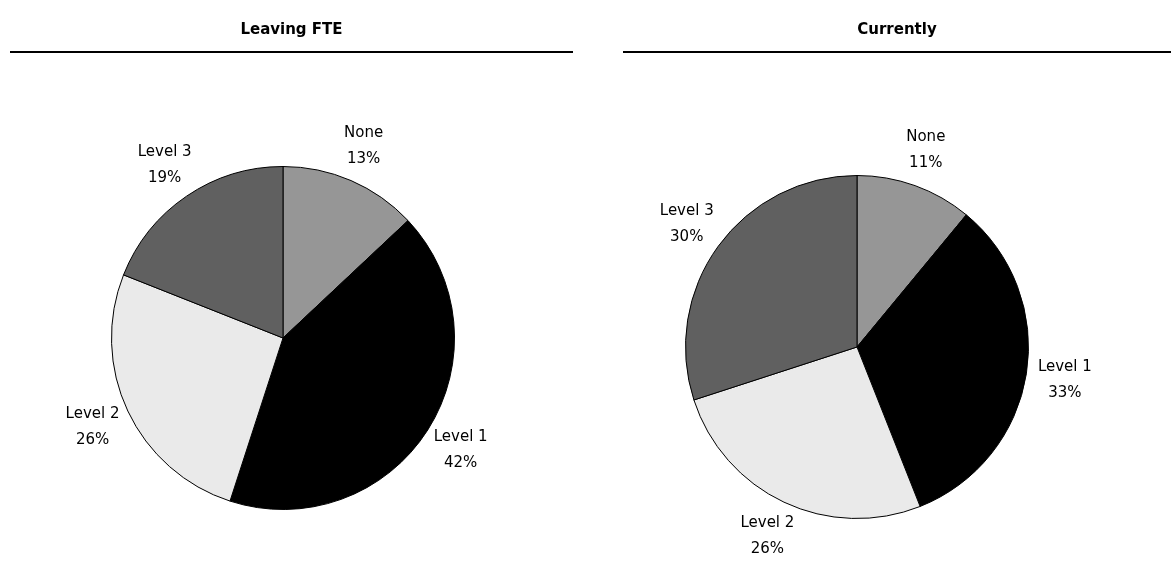  I want to click on chart-title: Currently, so click(897, 34).